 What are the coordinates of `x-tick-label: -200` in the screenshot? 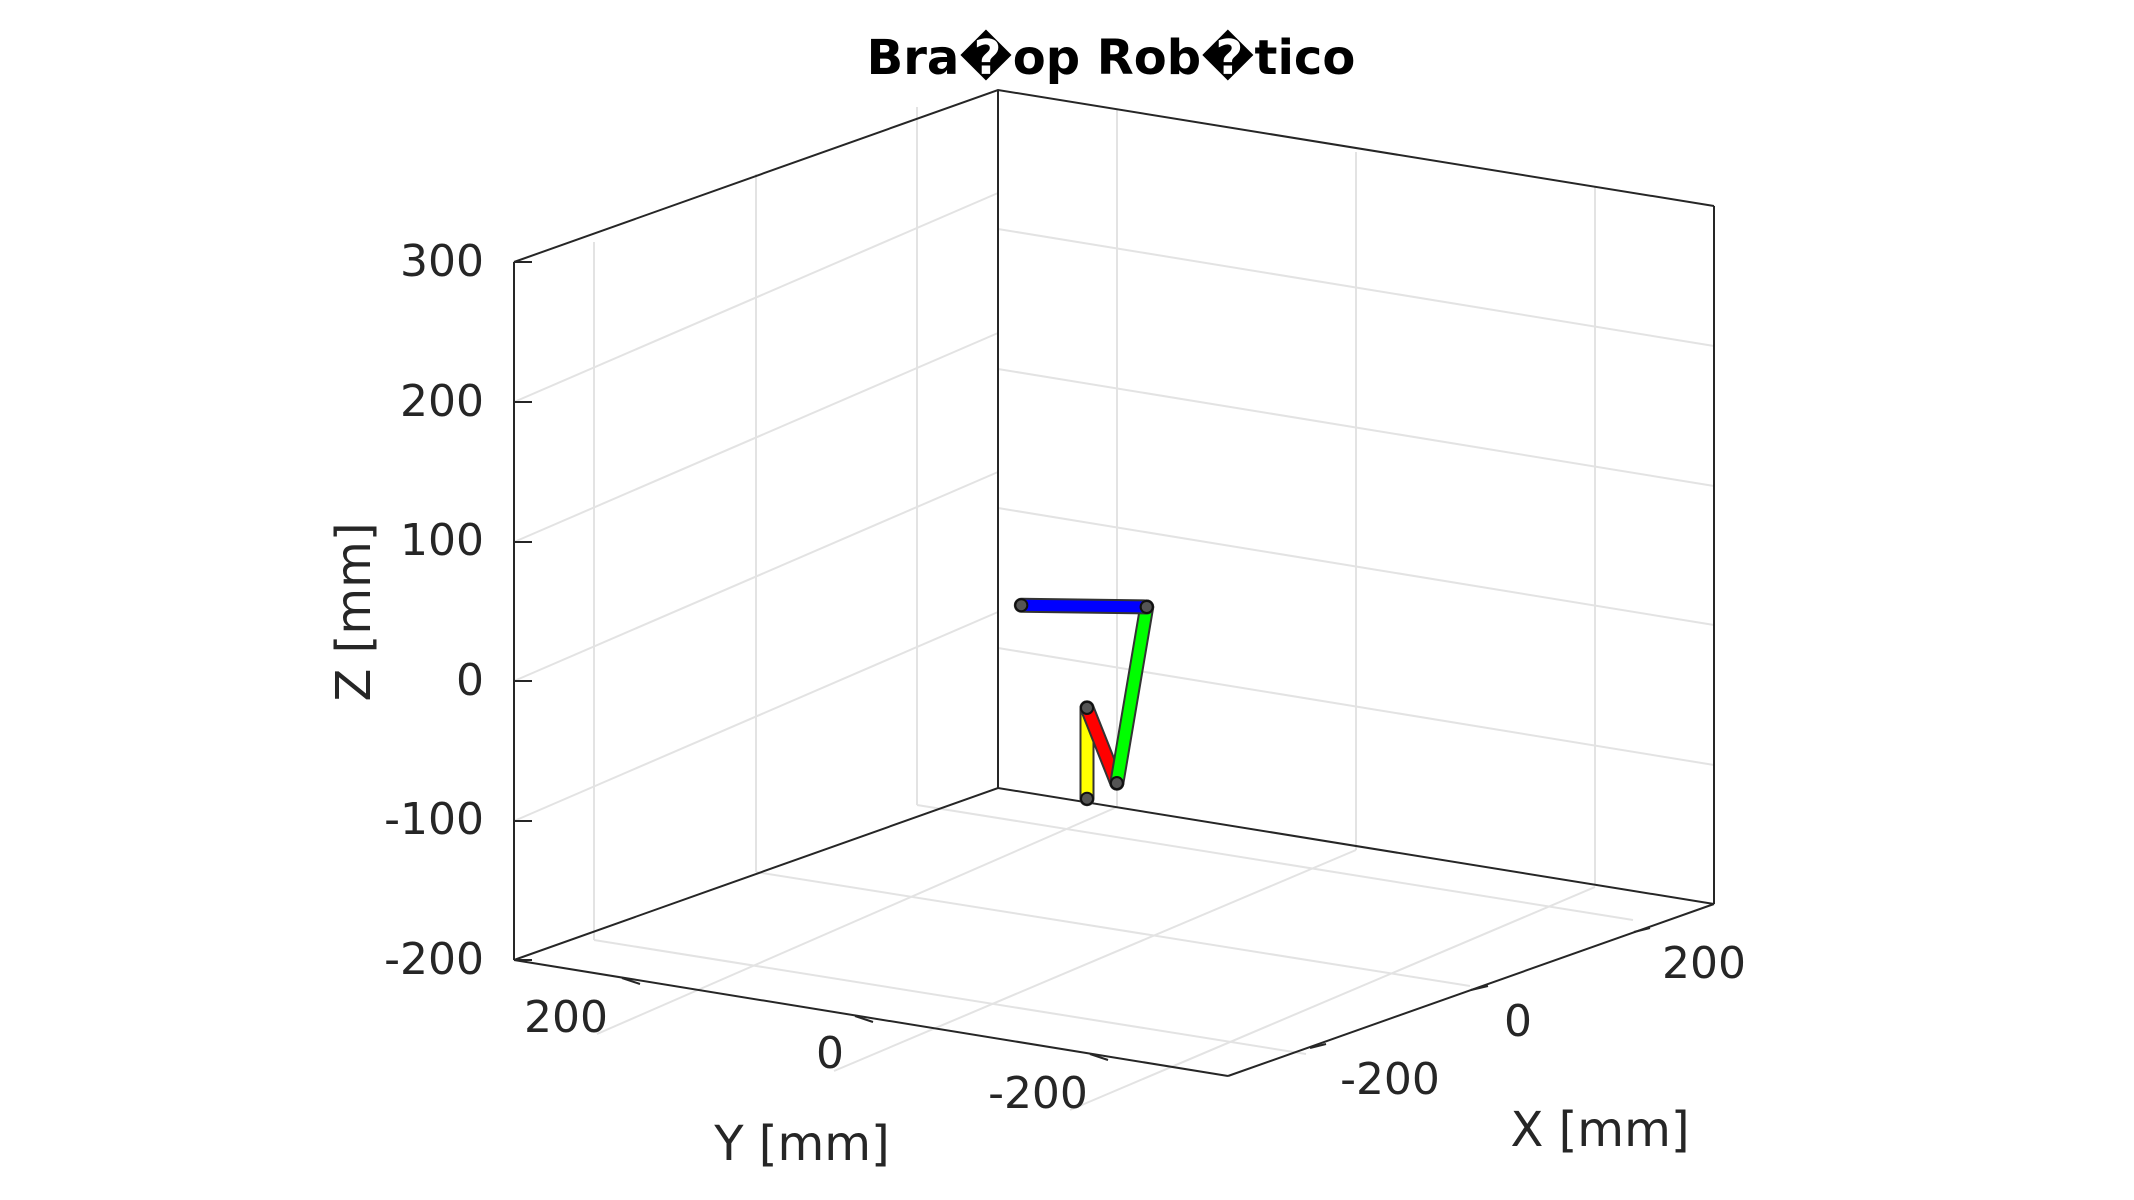 It's located at (1390, 1079).